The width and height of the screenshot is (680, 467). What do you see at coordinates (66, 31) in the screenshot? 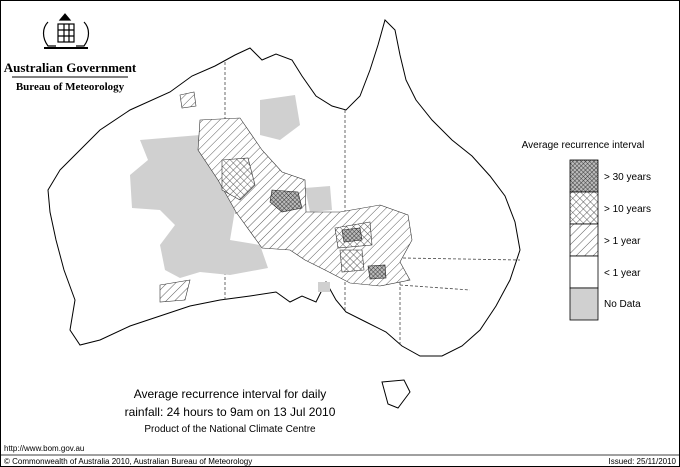
I see `crest` at bounding box center [66, 31].